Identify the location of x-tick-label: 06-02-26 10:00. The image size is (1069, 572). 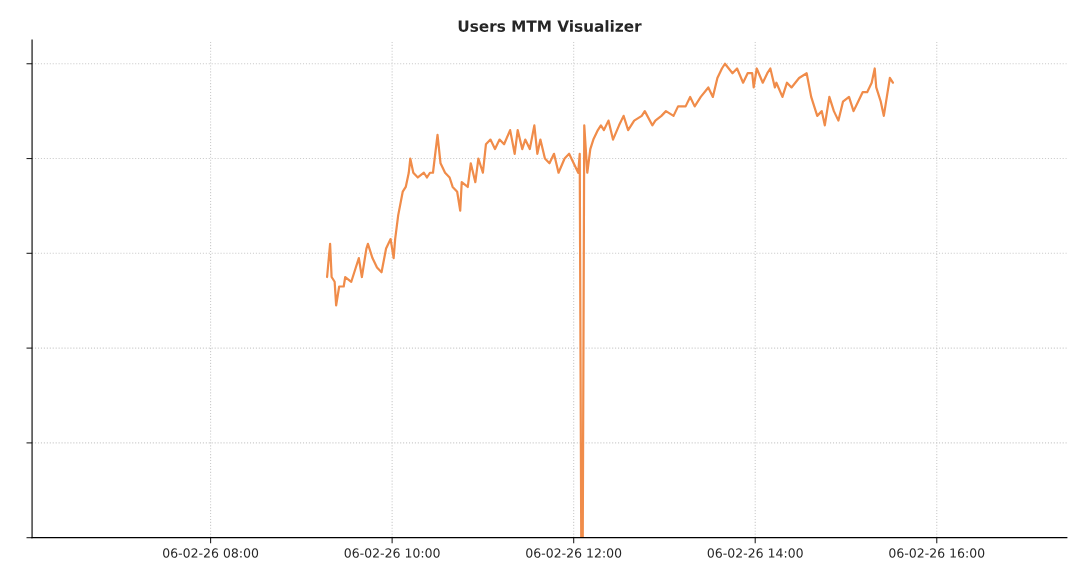
(392, 553).